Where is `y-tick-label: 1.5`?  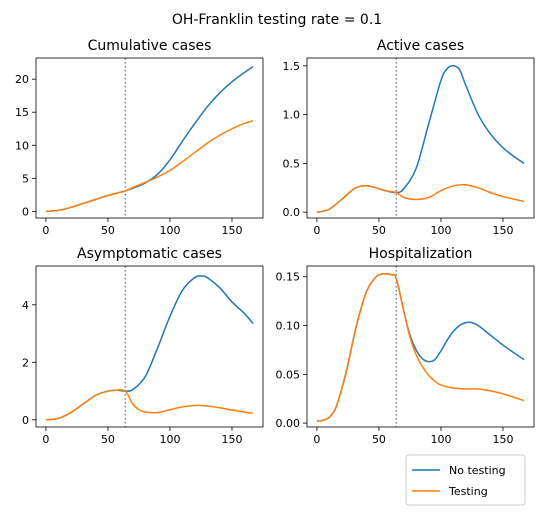 y-tick-label: 1.5 is located at coordinates (292, 66).